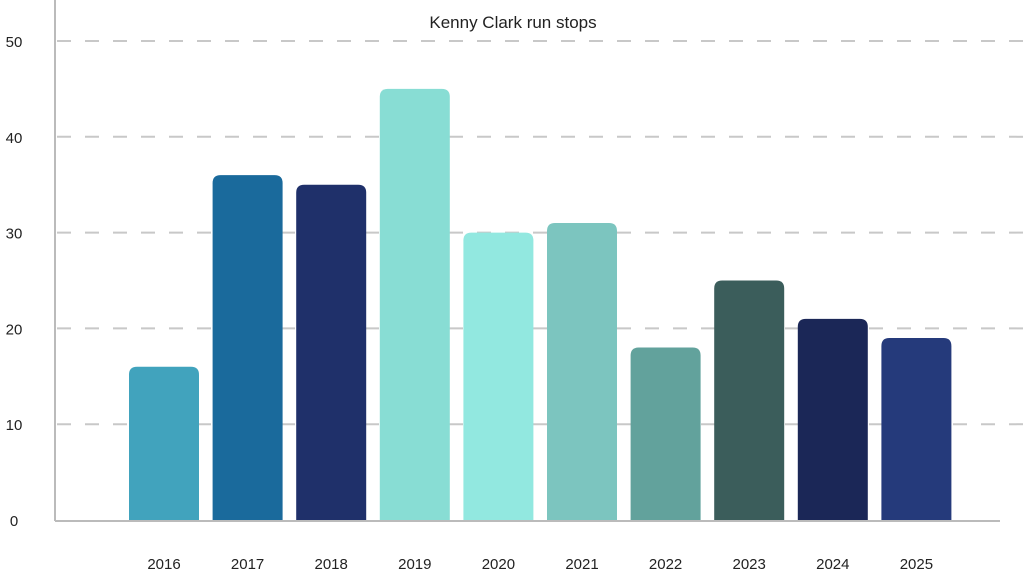 The width and height of the screenshot is (1026, 580). I want to click on x-tick-labels: 2016 2017 2018 2019 2020 2021 2022 2023 2024 2025, so click(540, 564).